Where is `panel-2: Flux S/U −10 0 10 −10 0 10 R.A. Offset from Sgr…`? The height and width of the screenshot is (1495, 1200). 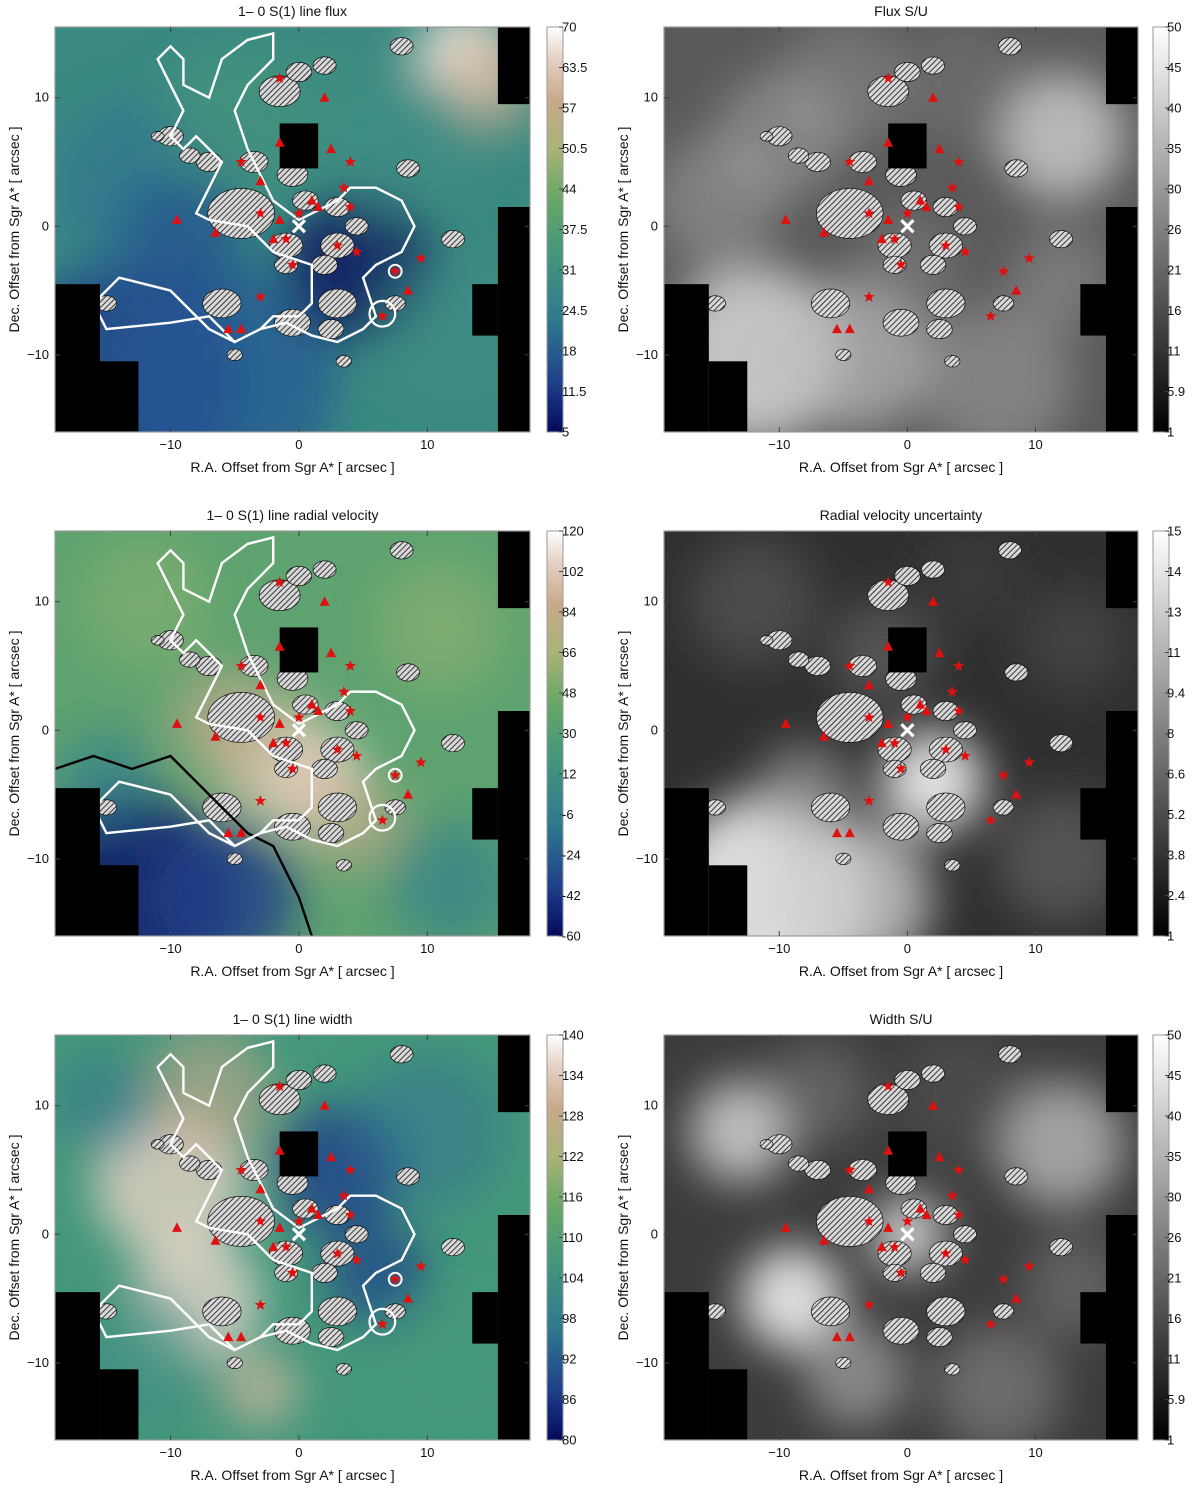 panel-2: Flux S/U −10 0 10 −10 0 10 R.A. Offset from Sgr… is located at coordinates (900, 239).